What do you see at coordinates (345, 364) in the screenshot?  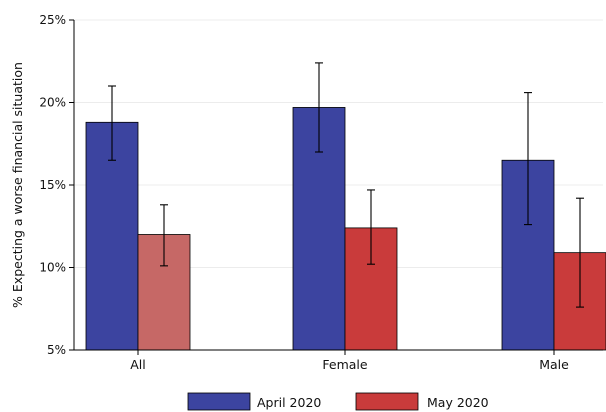 I see `x-tick-label: Female` at bounding box center [345, 364].